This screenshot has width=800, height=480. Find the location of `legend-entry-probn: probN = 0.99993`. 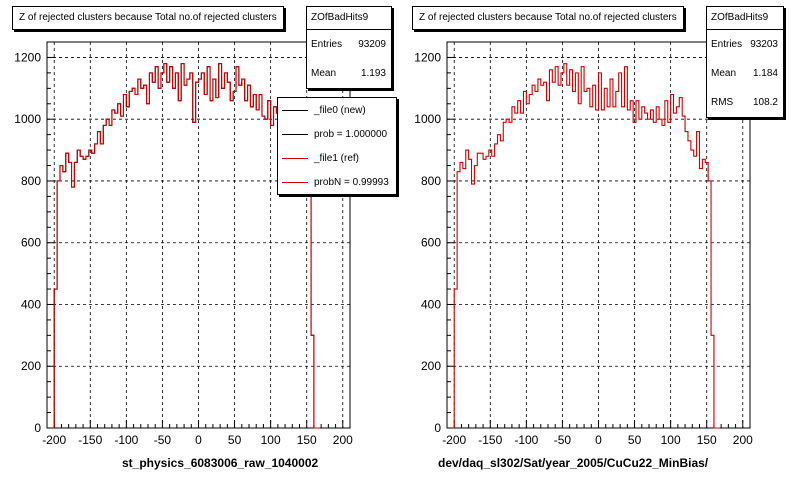

legend-entry-probn: probN = 0.99993 is located at coordinates (337, 182).